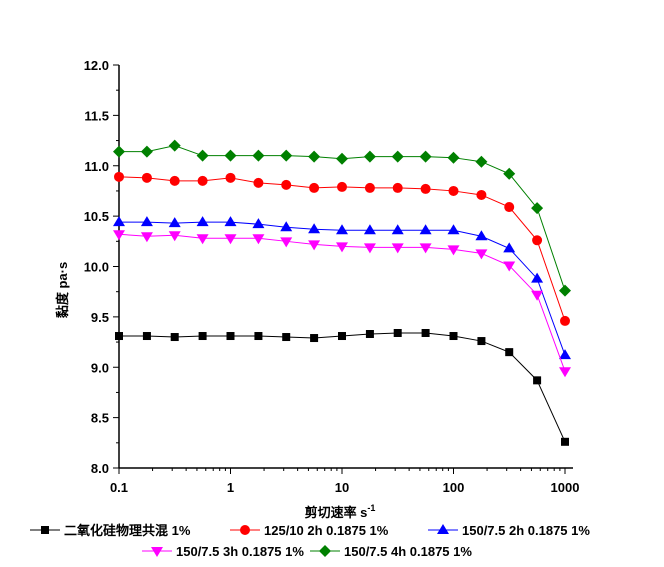 The width and height of the screenshot is (664, 567). I want to click on legend-item: 150/7.5 2h 0.1875 1%, so click(509, 530).